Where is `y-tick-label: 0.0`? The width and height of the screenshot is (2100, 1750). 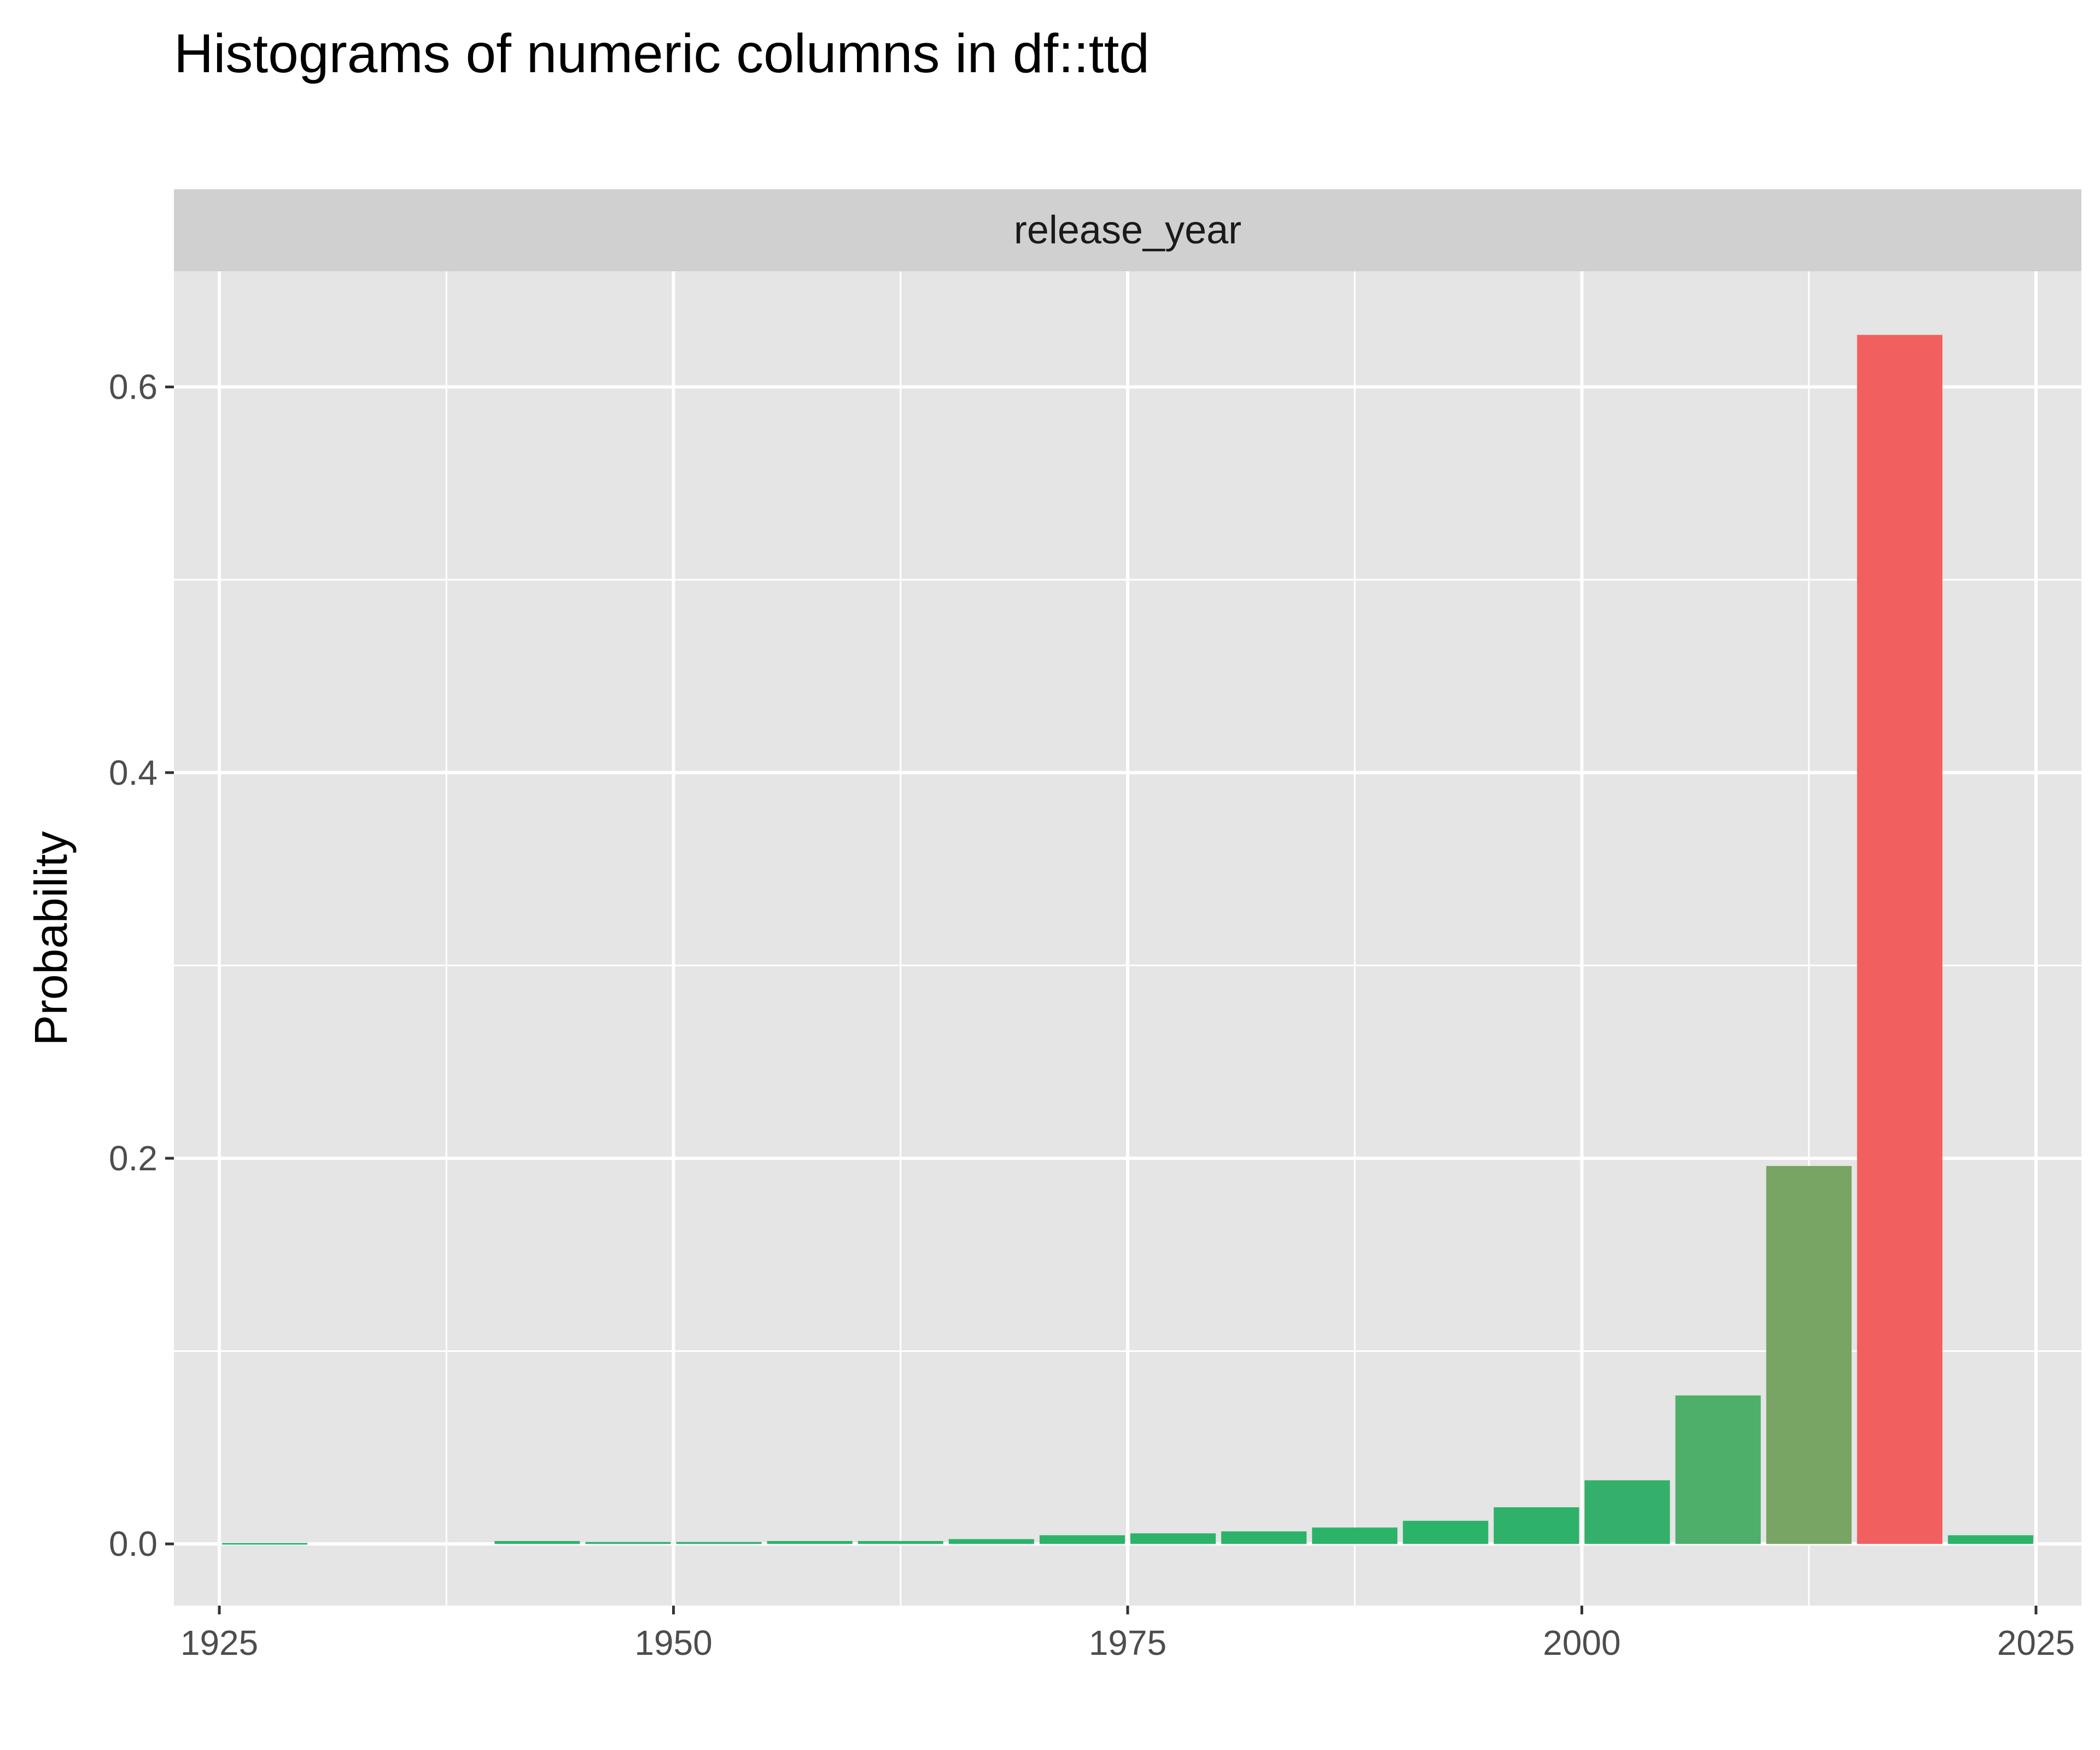 y-tick-label: 0.0 is located at coordinates (133, 1544).